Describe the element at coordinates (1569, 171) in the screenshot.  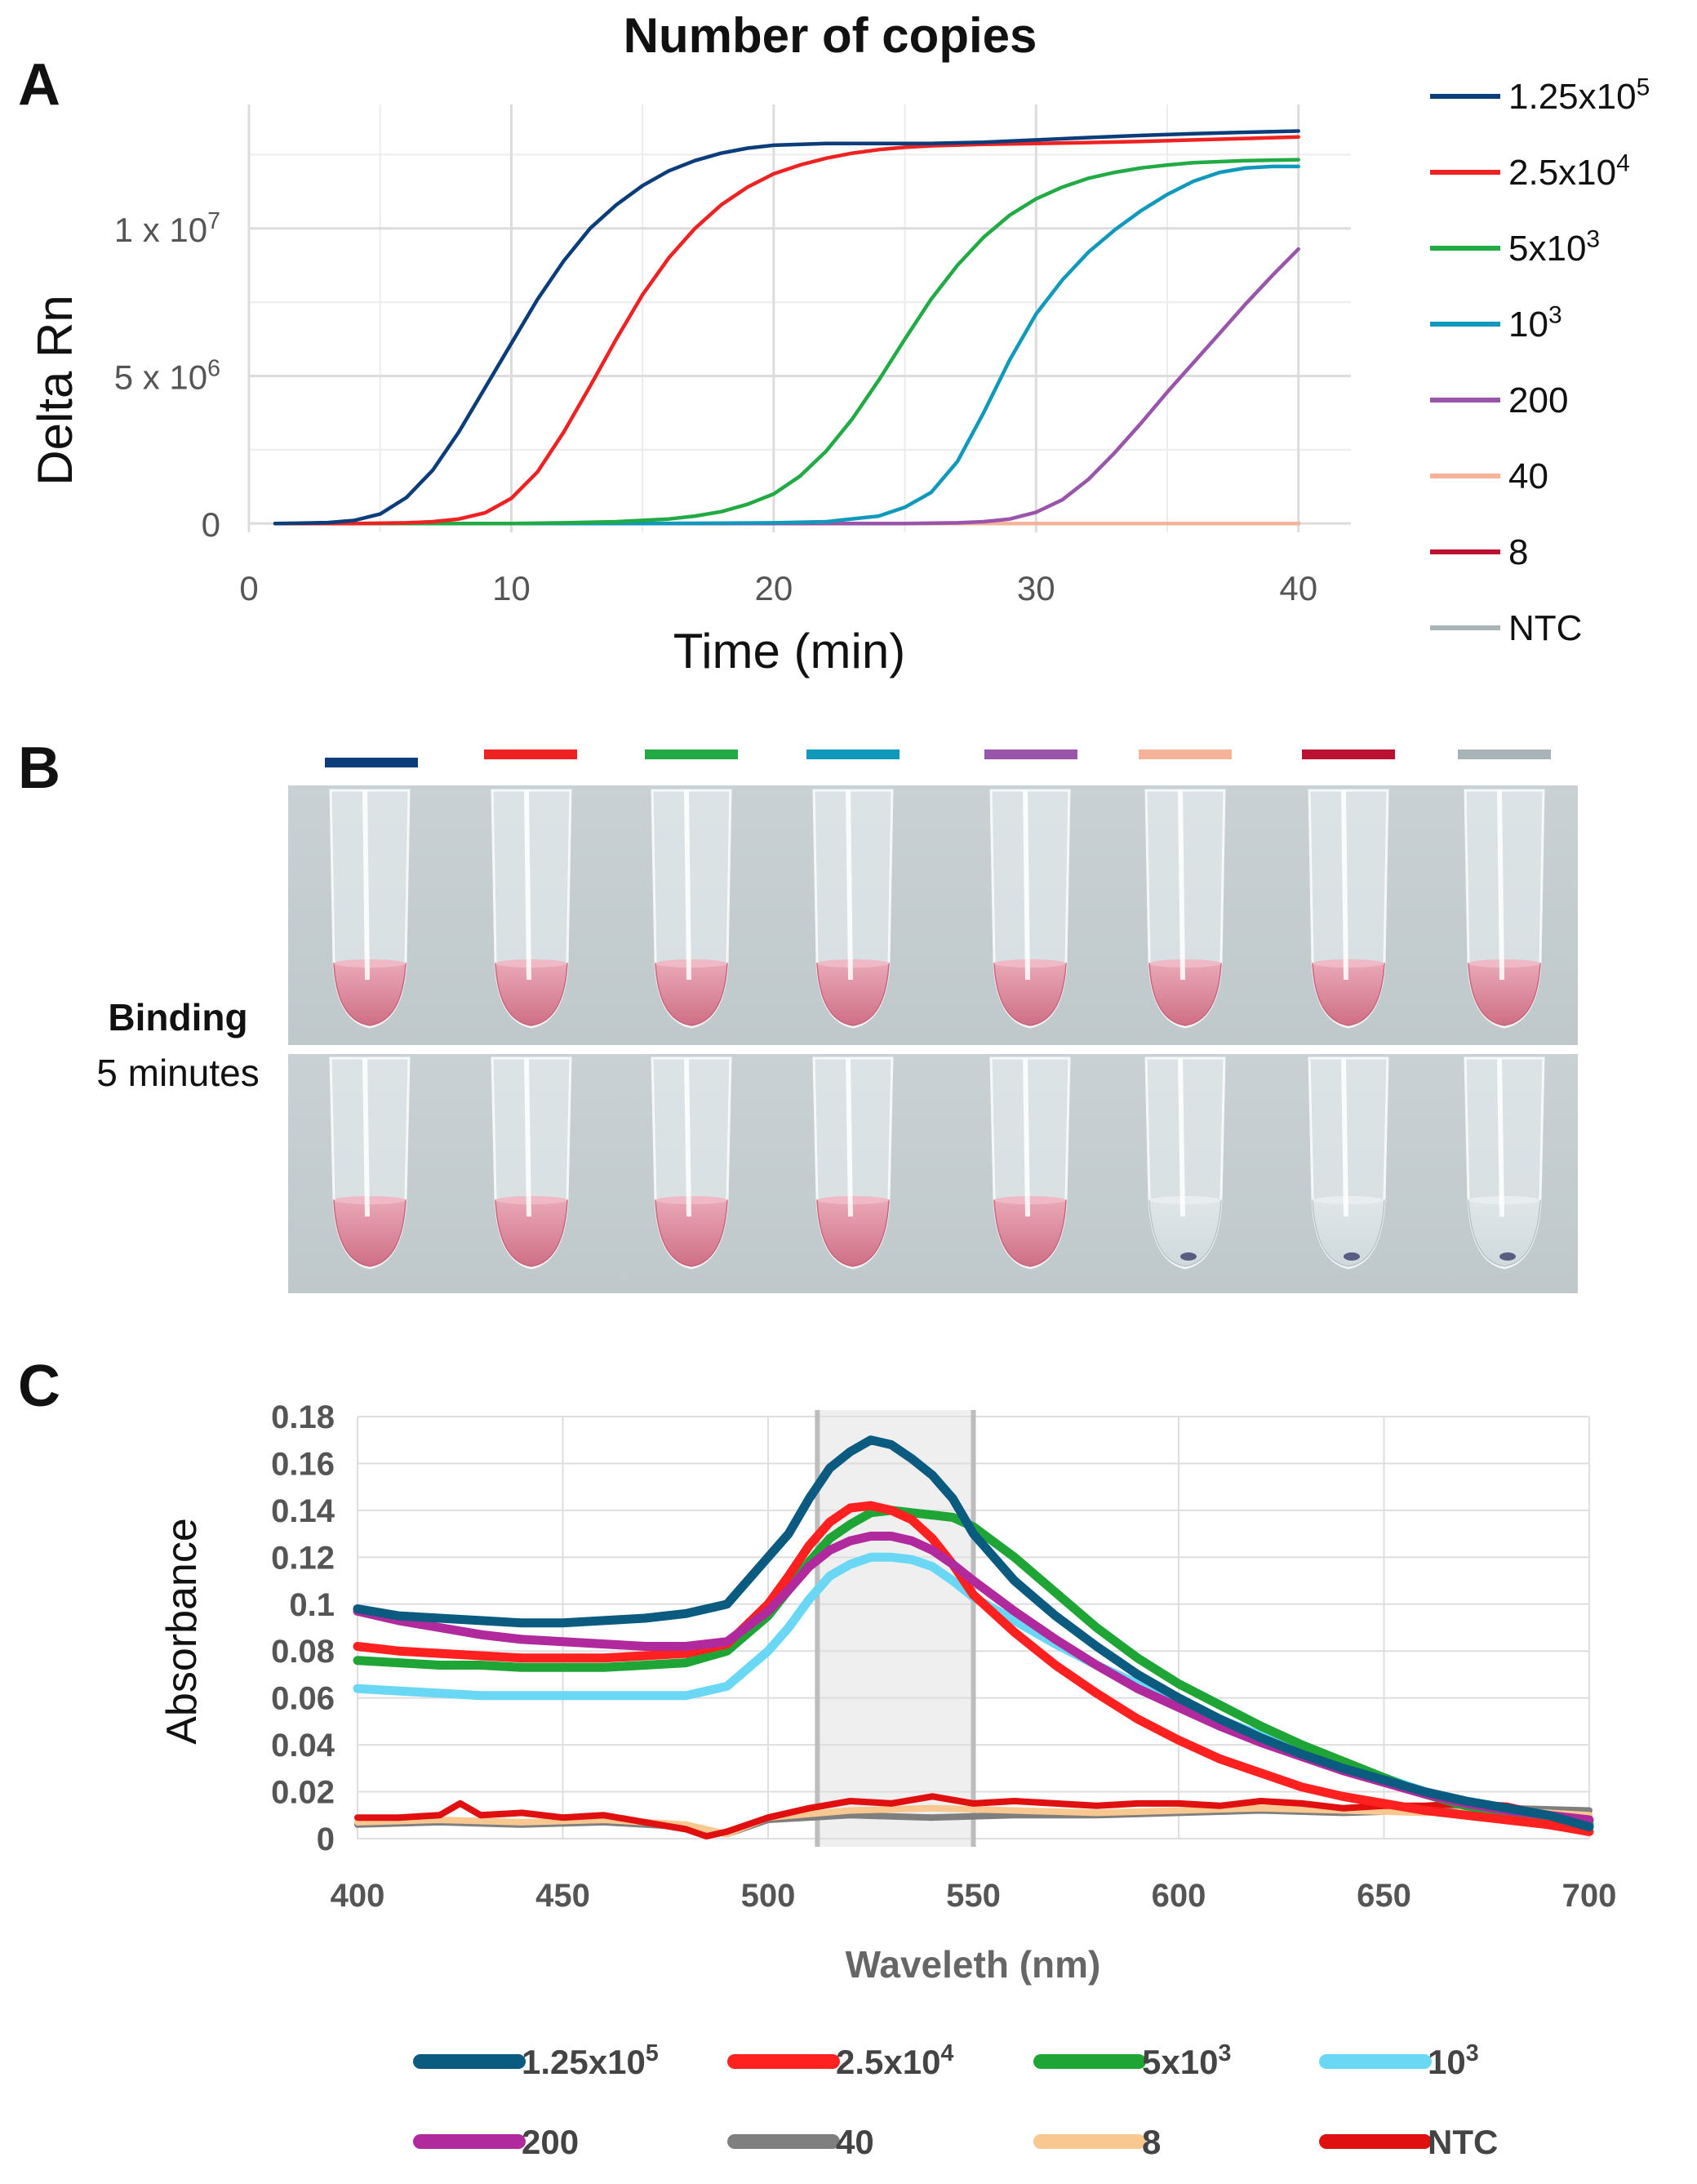
I see `legend-a-label: 2.5x10⁴` at that location.